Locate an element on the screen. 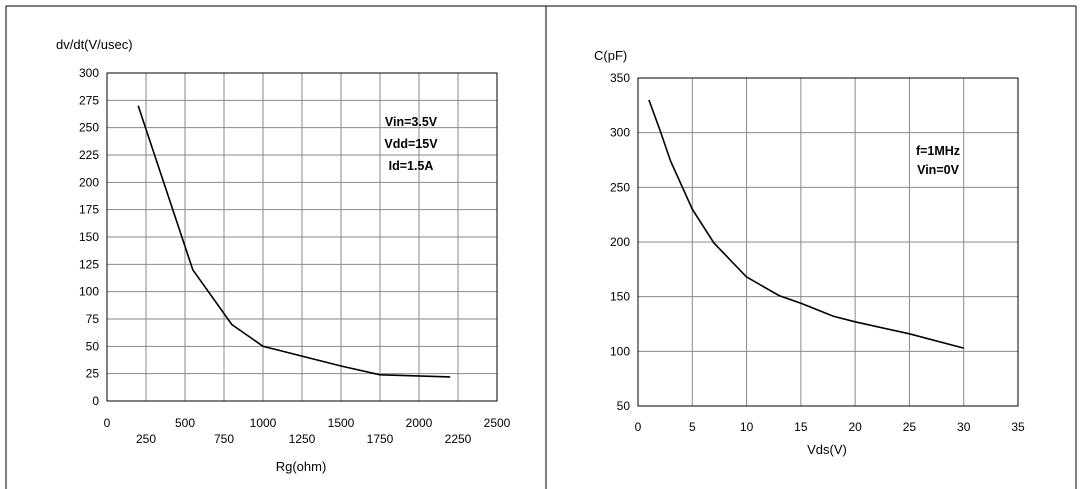 The width and height of the screenshot is (1080, 489). series-line is located at coordinates (806, 224).